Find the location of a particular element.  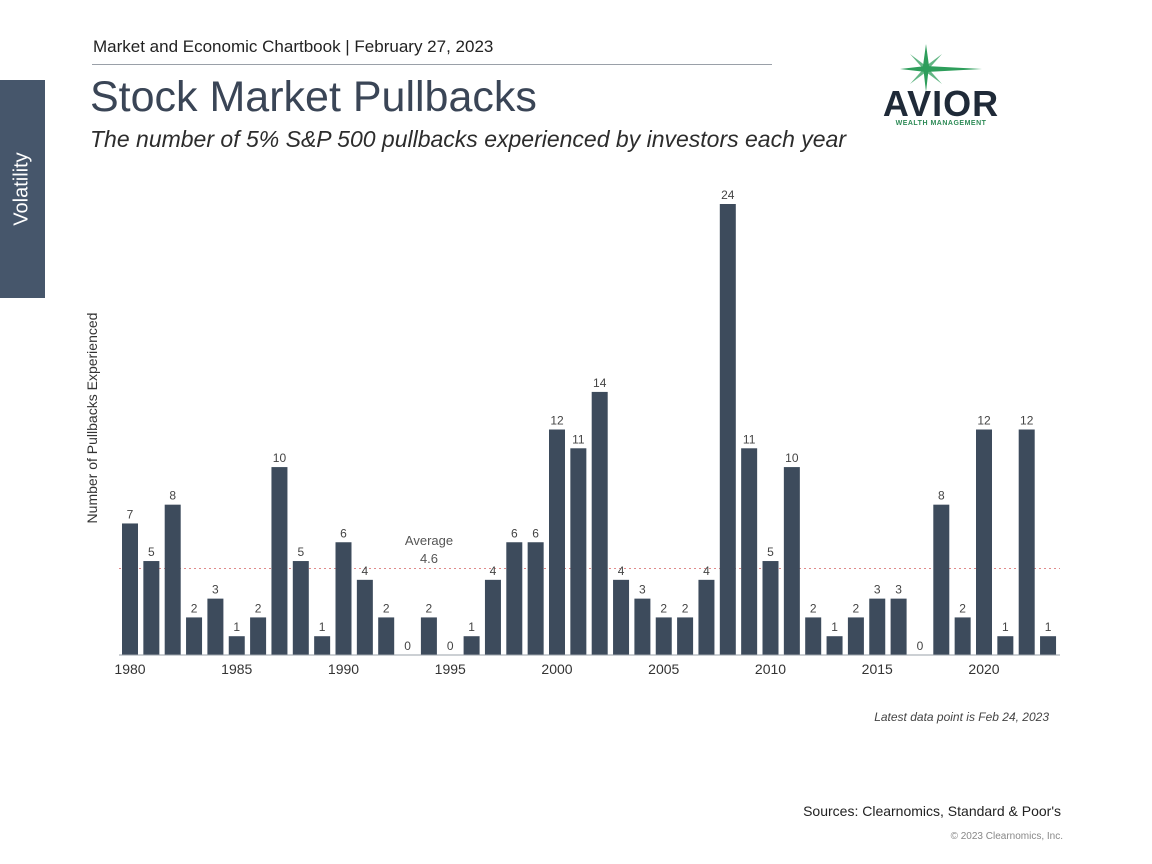

data-label: 14 is located at coordinates (600, 383).